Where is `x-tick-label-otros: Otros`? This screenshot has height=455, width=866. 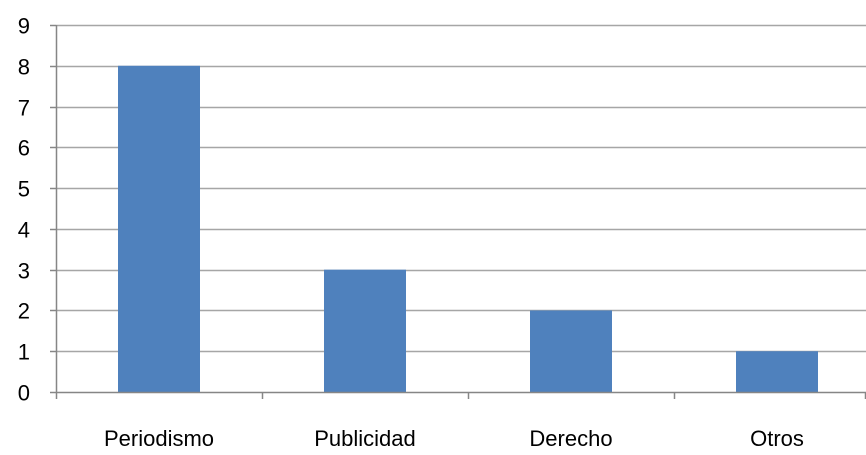 x-tick-label-otros: Otros is located at coordinates (777, 438).